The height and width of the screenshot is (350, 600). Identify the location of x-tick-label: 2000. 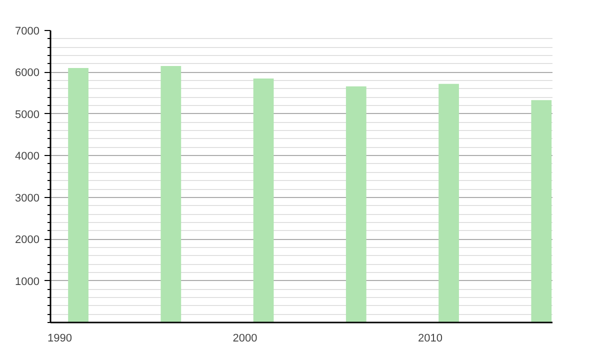
(245, 338).